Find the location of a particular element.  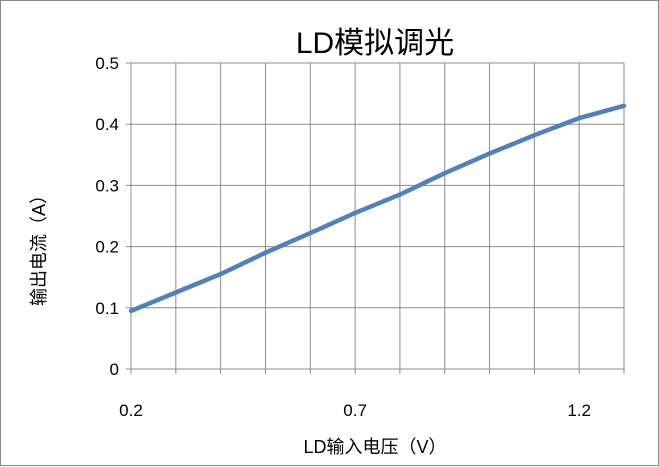

y-tick-label: 0.3 is located at coordinates (107, 185).